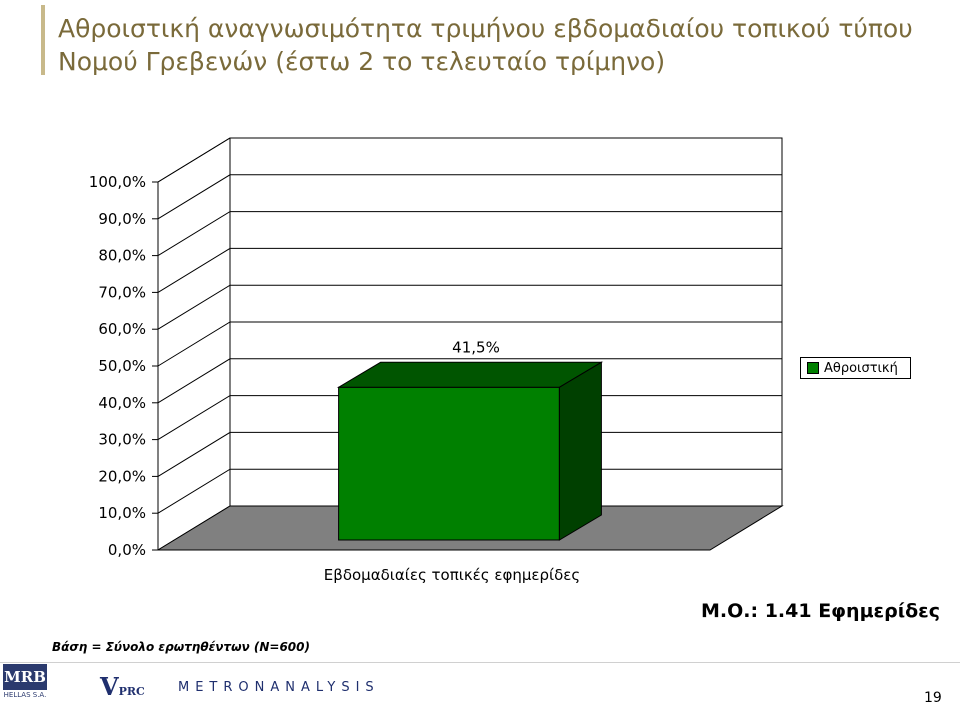  What do you see at coordinates (449, 463) in the screenshot?
I see `bar-front` at bounding box center [449, 463].